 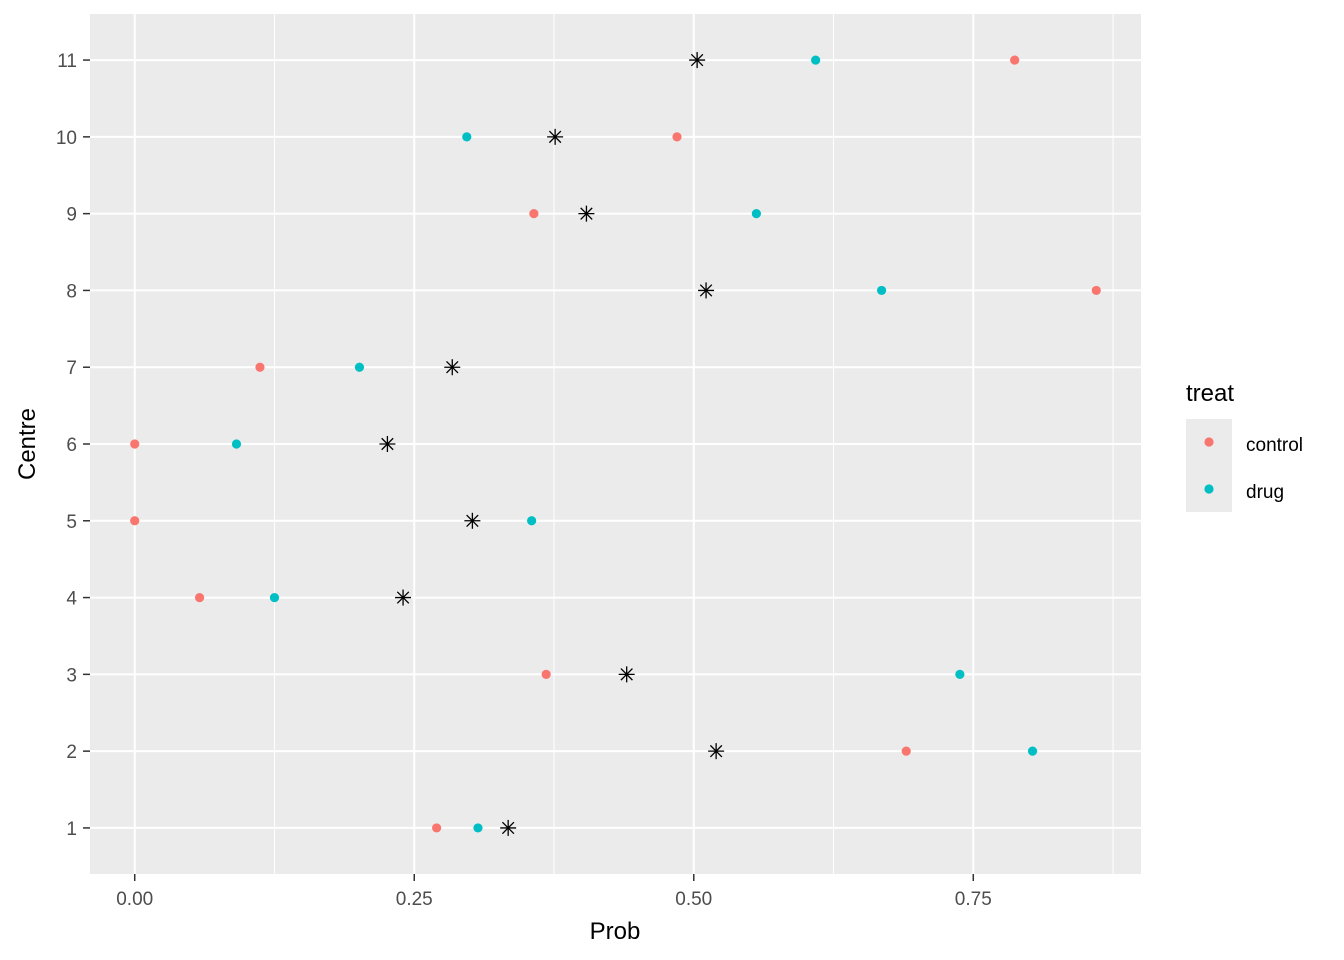 I want to click on legend: treat control drug, so click(x=1244, y=446).